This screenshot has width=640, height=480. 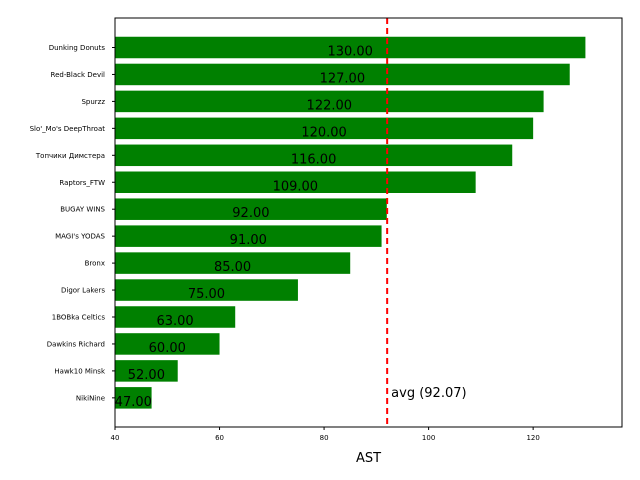 What do you see at coordinates (330, 105) in the screenshot?
I see `bar-value-label: 122.00` at bounding box center [330, 105].